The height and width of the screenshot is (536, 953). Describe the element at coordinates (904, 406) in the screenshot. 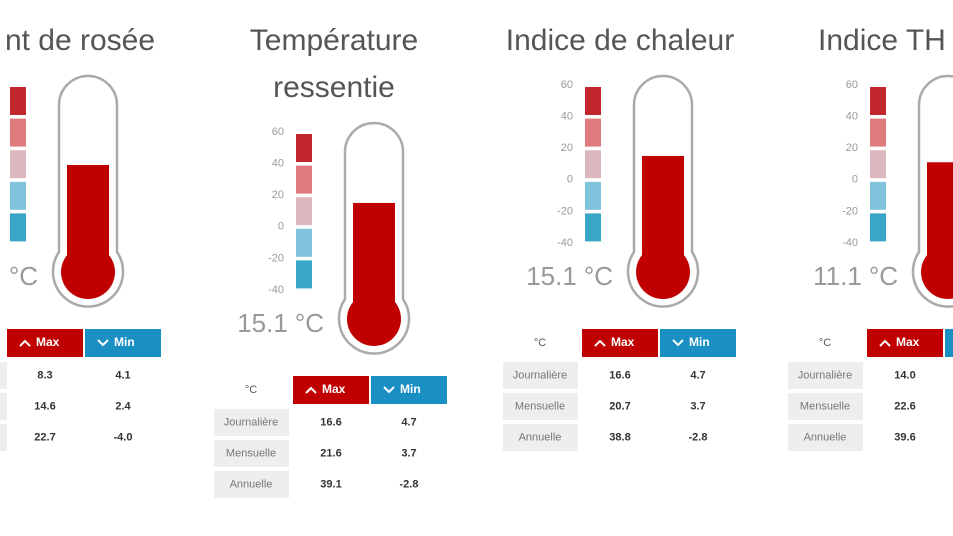

I see `row-max: 22.6` at that location.